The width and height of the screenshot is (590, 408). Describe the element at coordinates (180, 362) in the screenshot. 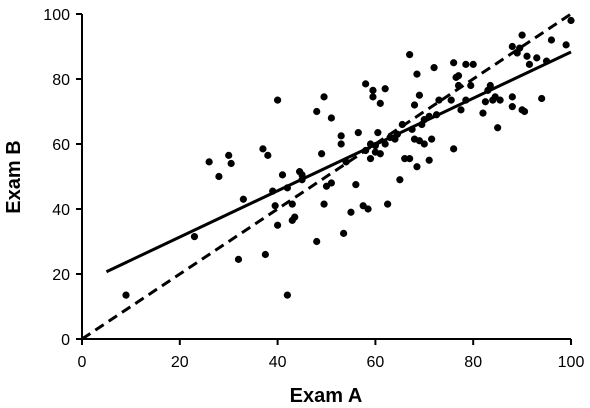

I see `x-tick-label: 20` at that location.